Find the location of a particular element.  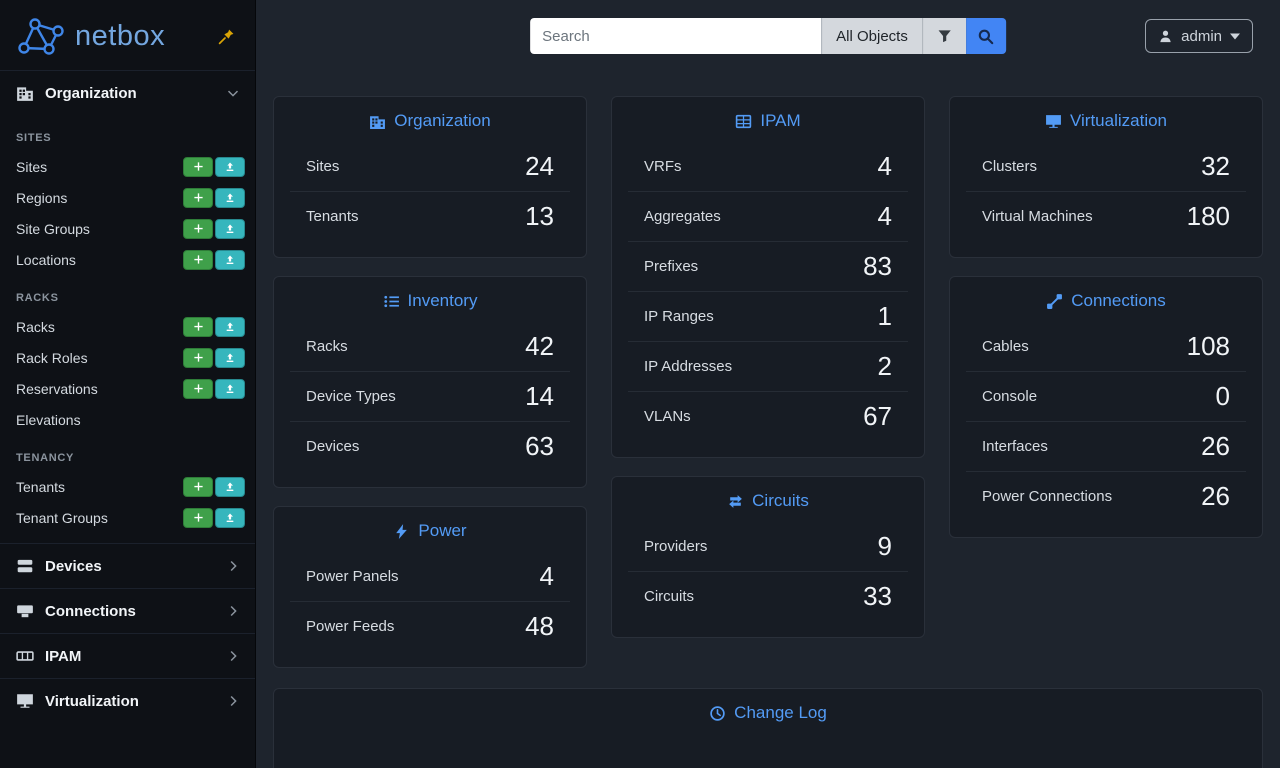

stat-value-clusters: 32 is located at coordinates (1215, 165).